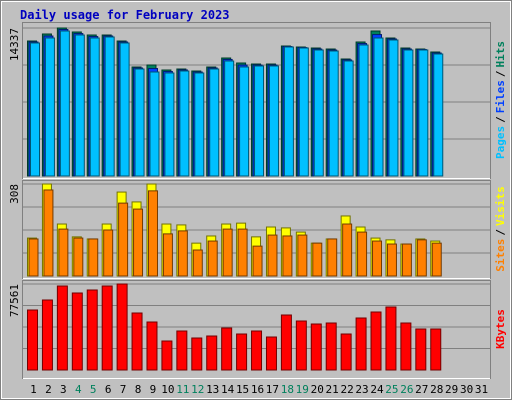 Image resolution: width=512 pixels, height=400 pixels. What do you see at coordinates (48, 389) in the screenshot?
I see `x-tick-label: 2` at bounding box center [48, 389].